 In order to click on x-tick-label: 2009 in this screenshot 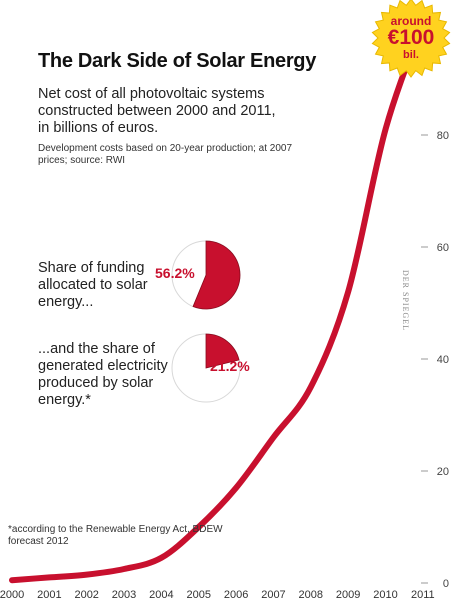, I will do `click(348, 594)`.